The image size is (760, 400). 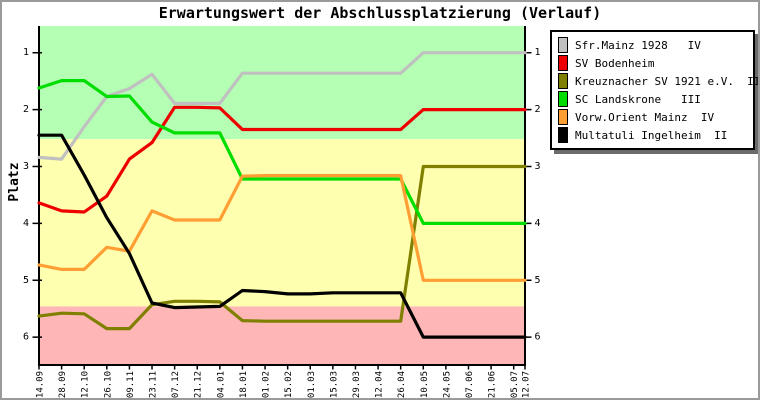 What do you see at coordinates (108, 384) in the screenshot?
I see `x-tick-label: 26.10` at bounding box center [108, 384].